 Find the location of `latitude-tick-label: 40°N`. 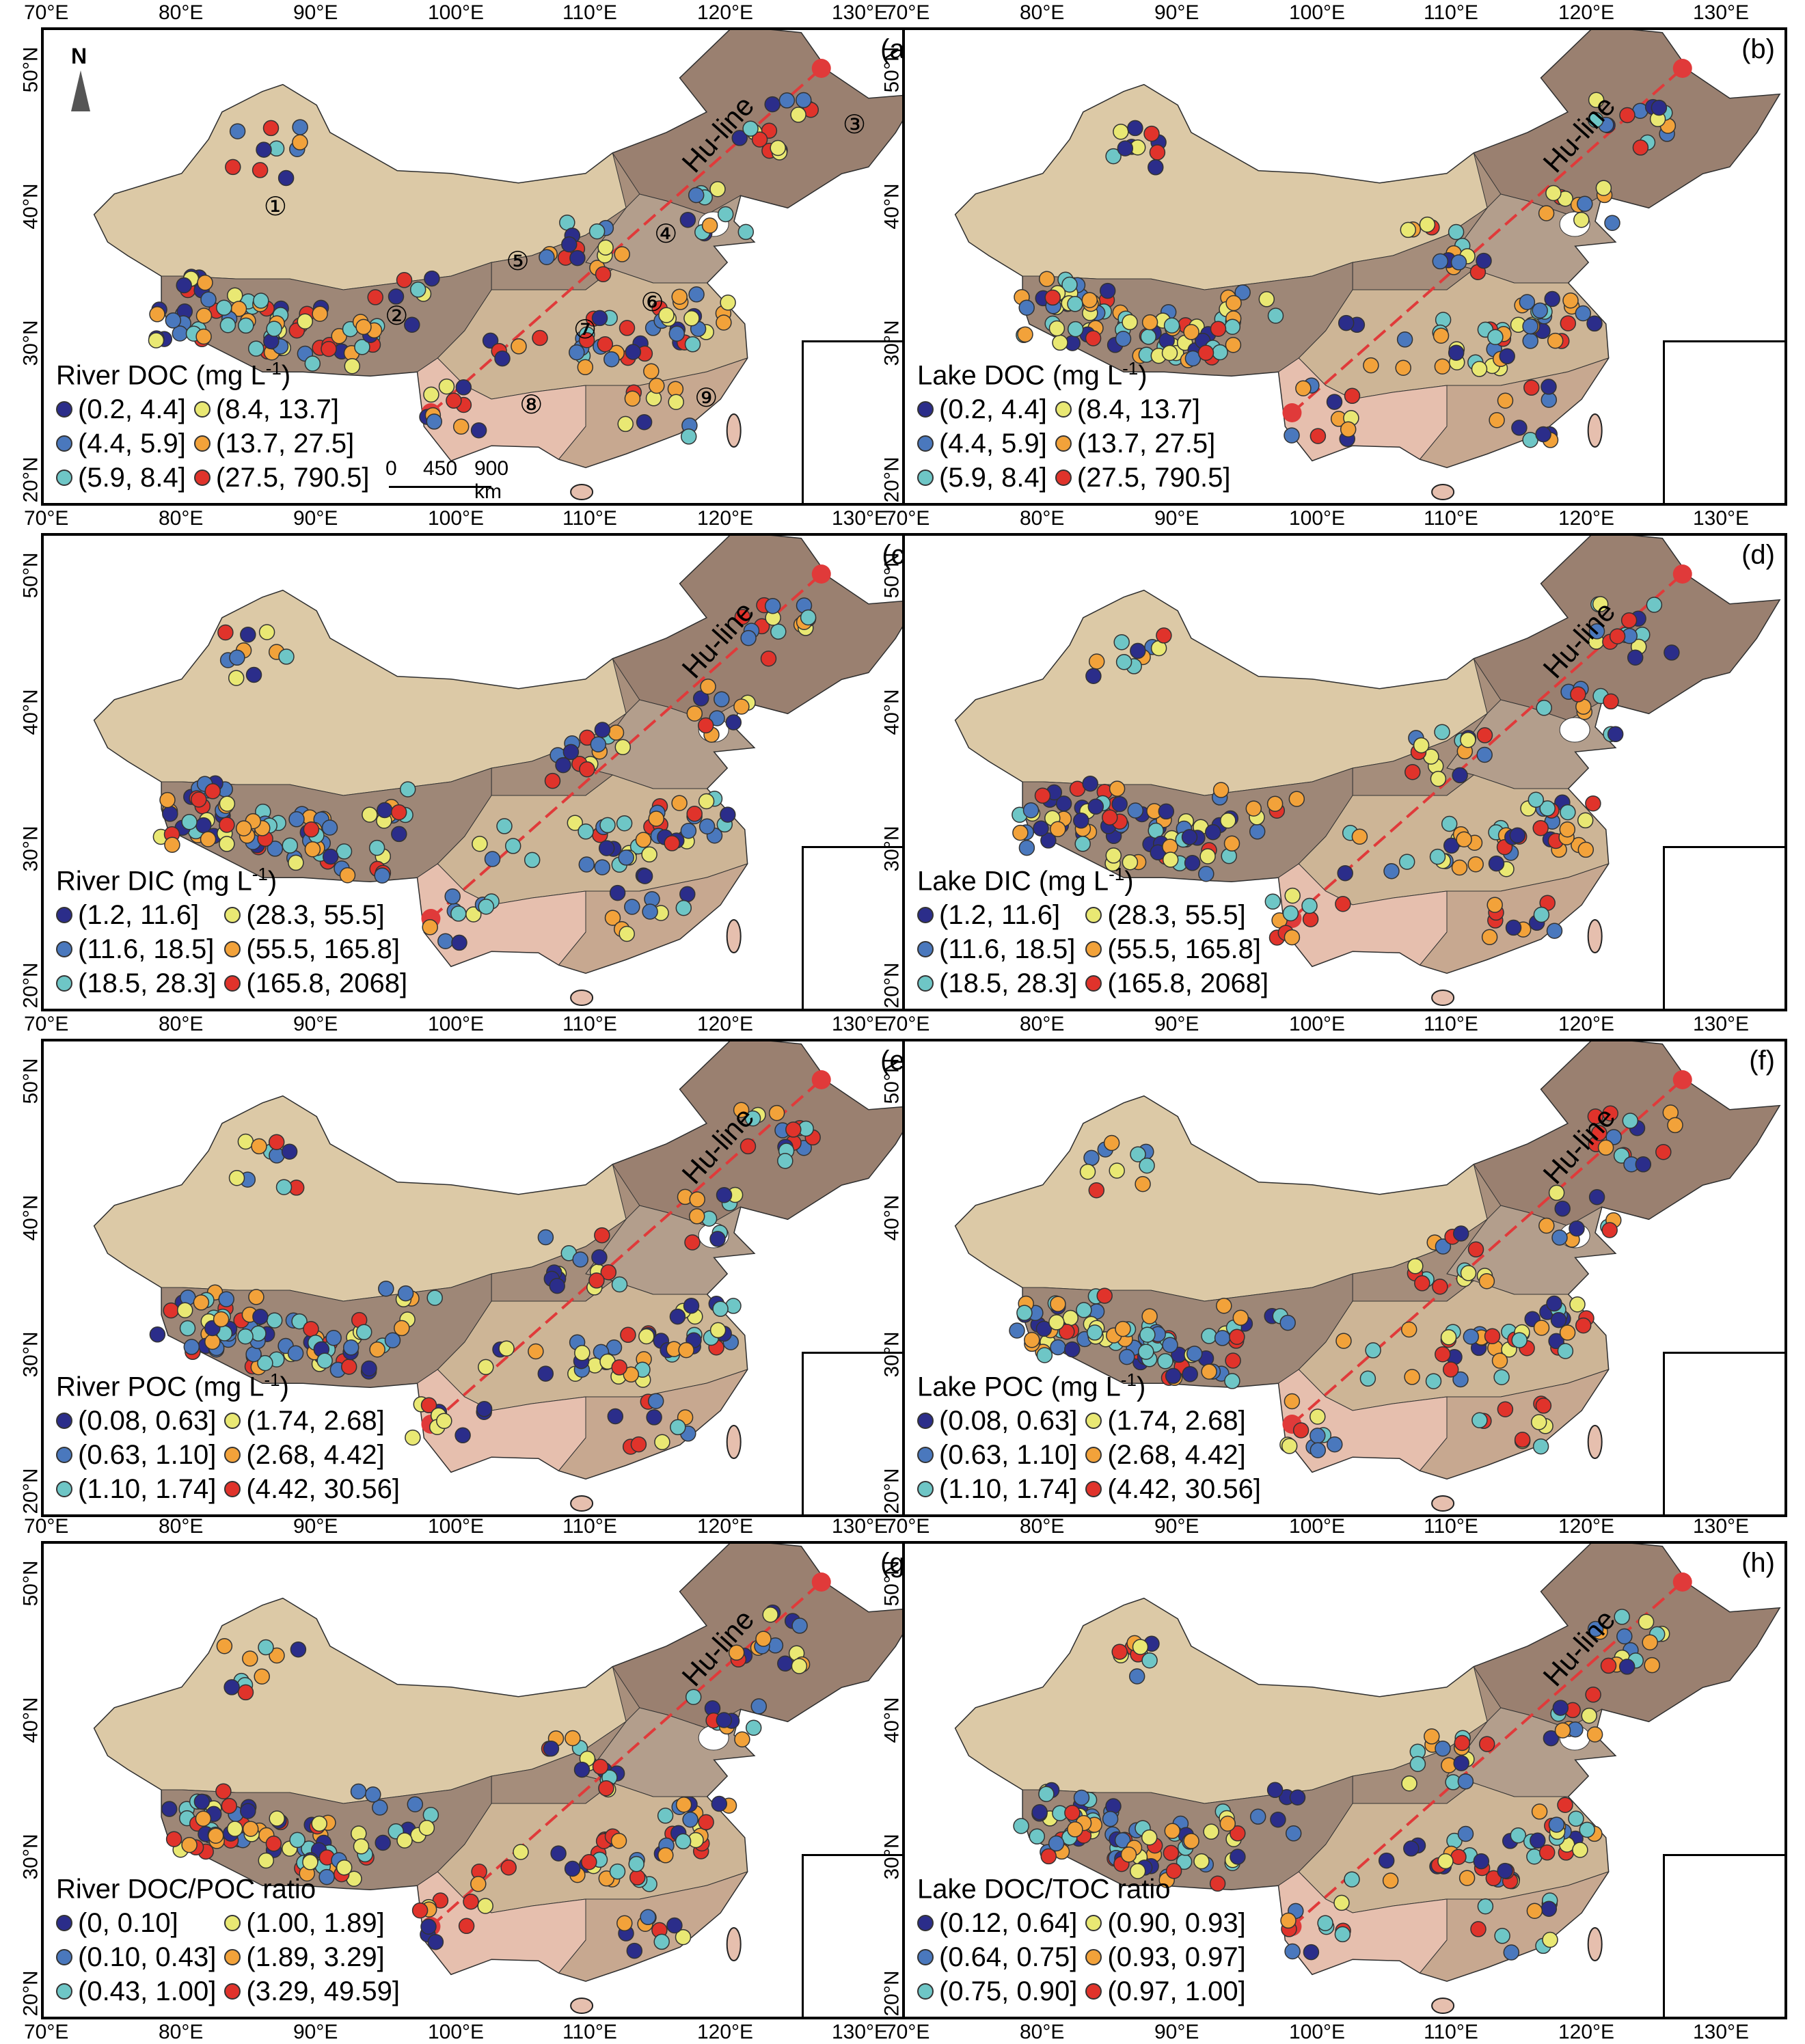

latitude-tick-label: 40°N is located at coordinates (892, 1720).